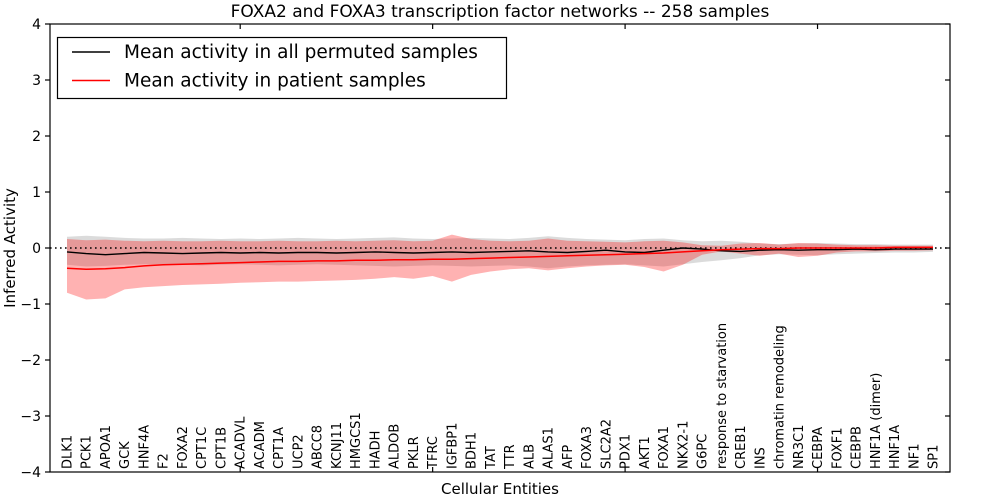 This screenshot has width=1000, height=504. I want to click on x-category-label: TTR, so click(510, 457).